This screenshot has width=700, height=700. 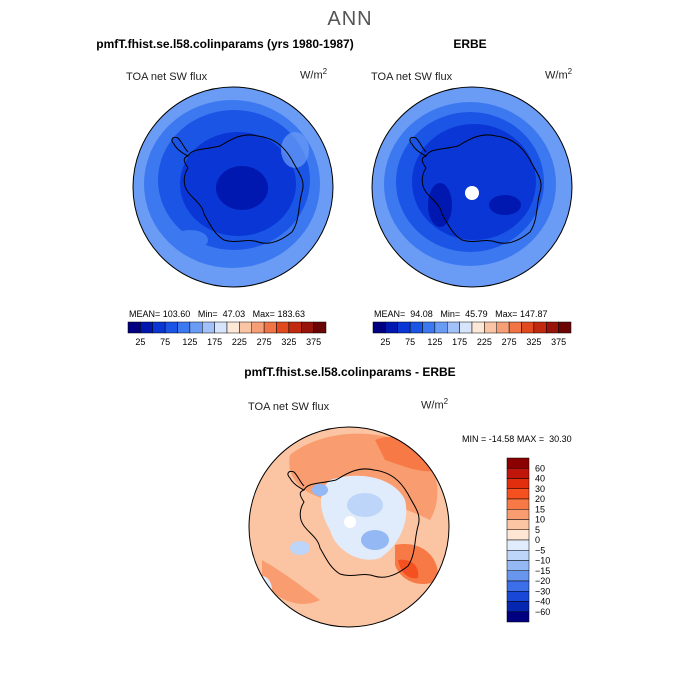 What do you see at coordinates (537, 530) in the screenshot?
I see `colorbar-tick-label: 5` at bounding box center [537, 530].